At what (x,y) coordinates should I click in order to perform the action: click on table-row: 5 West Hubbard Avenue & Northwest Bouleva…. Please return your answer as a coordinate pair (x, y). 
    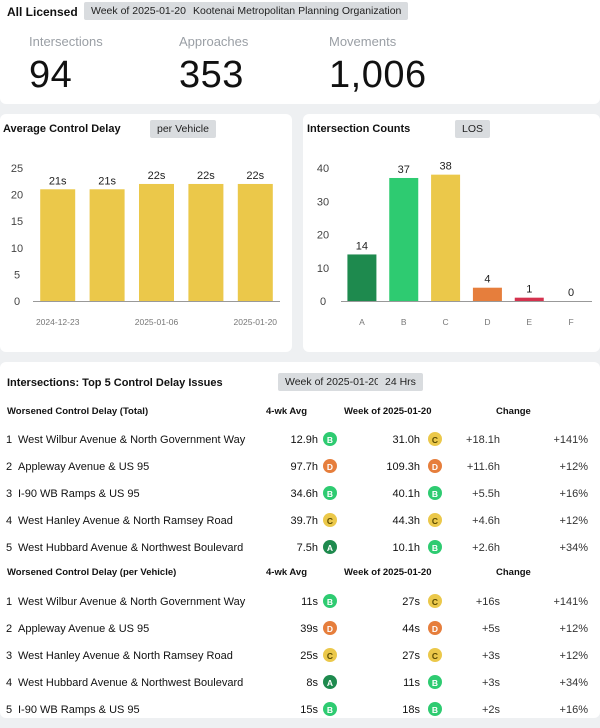
    Looking at the image, I should click on (300, 553).